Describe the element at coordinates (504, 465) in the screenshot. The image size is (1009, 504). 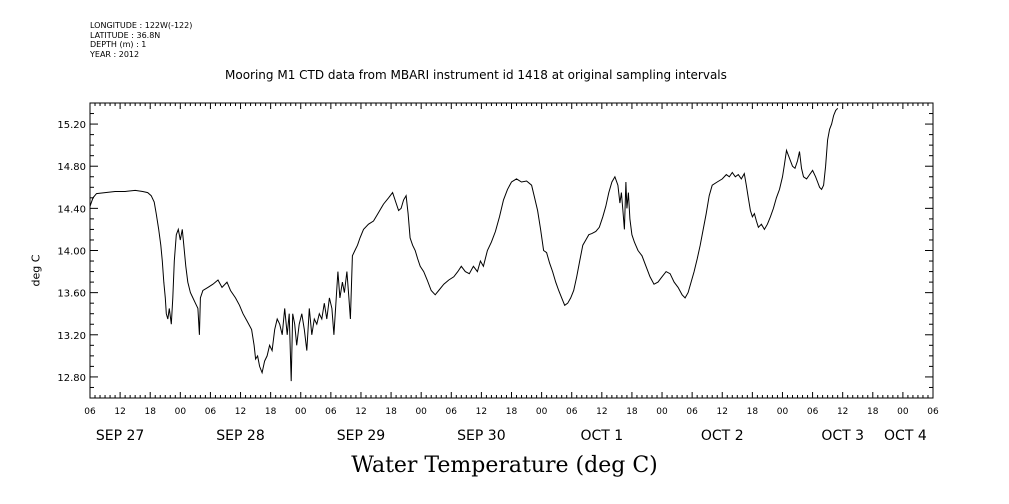
I see `x-axis-label: Water Temperature (deg C)` at that location.